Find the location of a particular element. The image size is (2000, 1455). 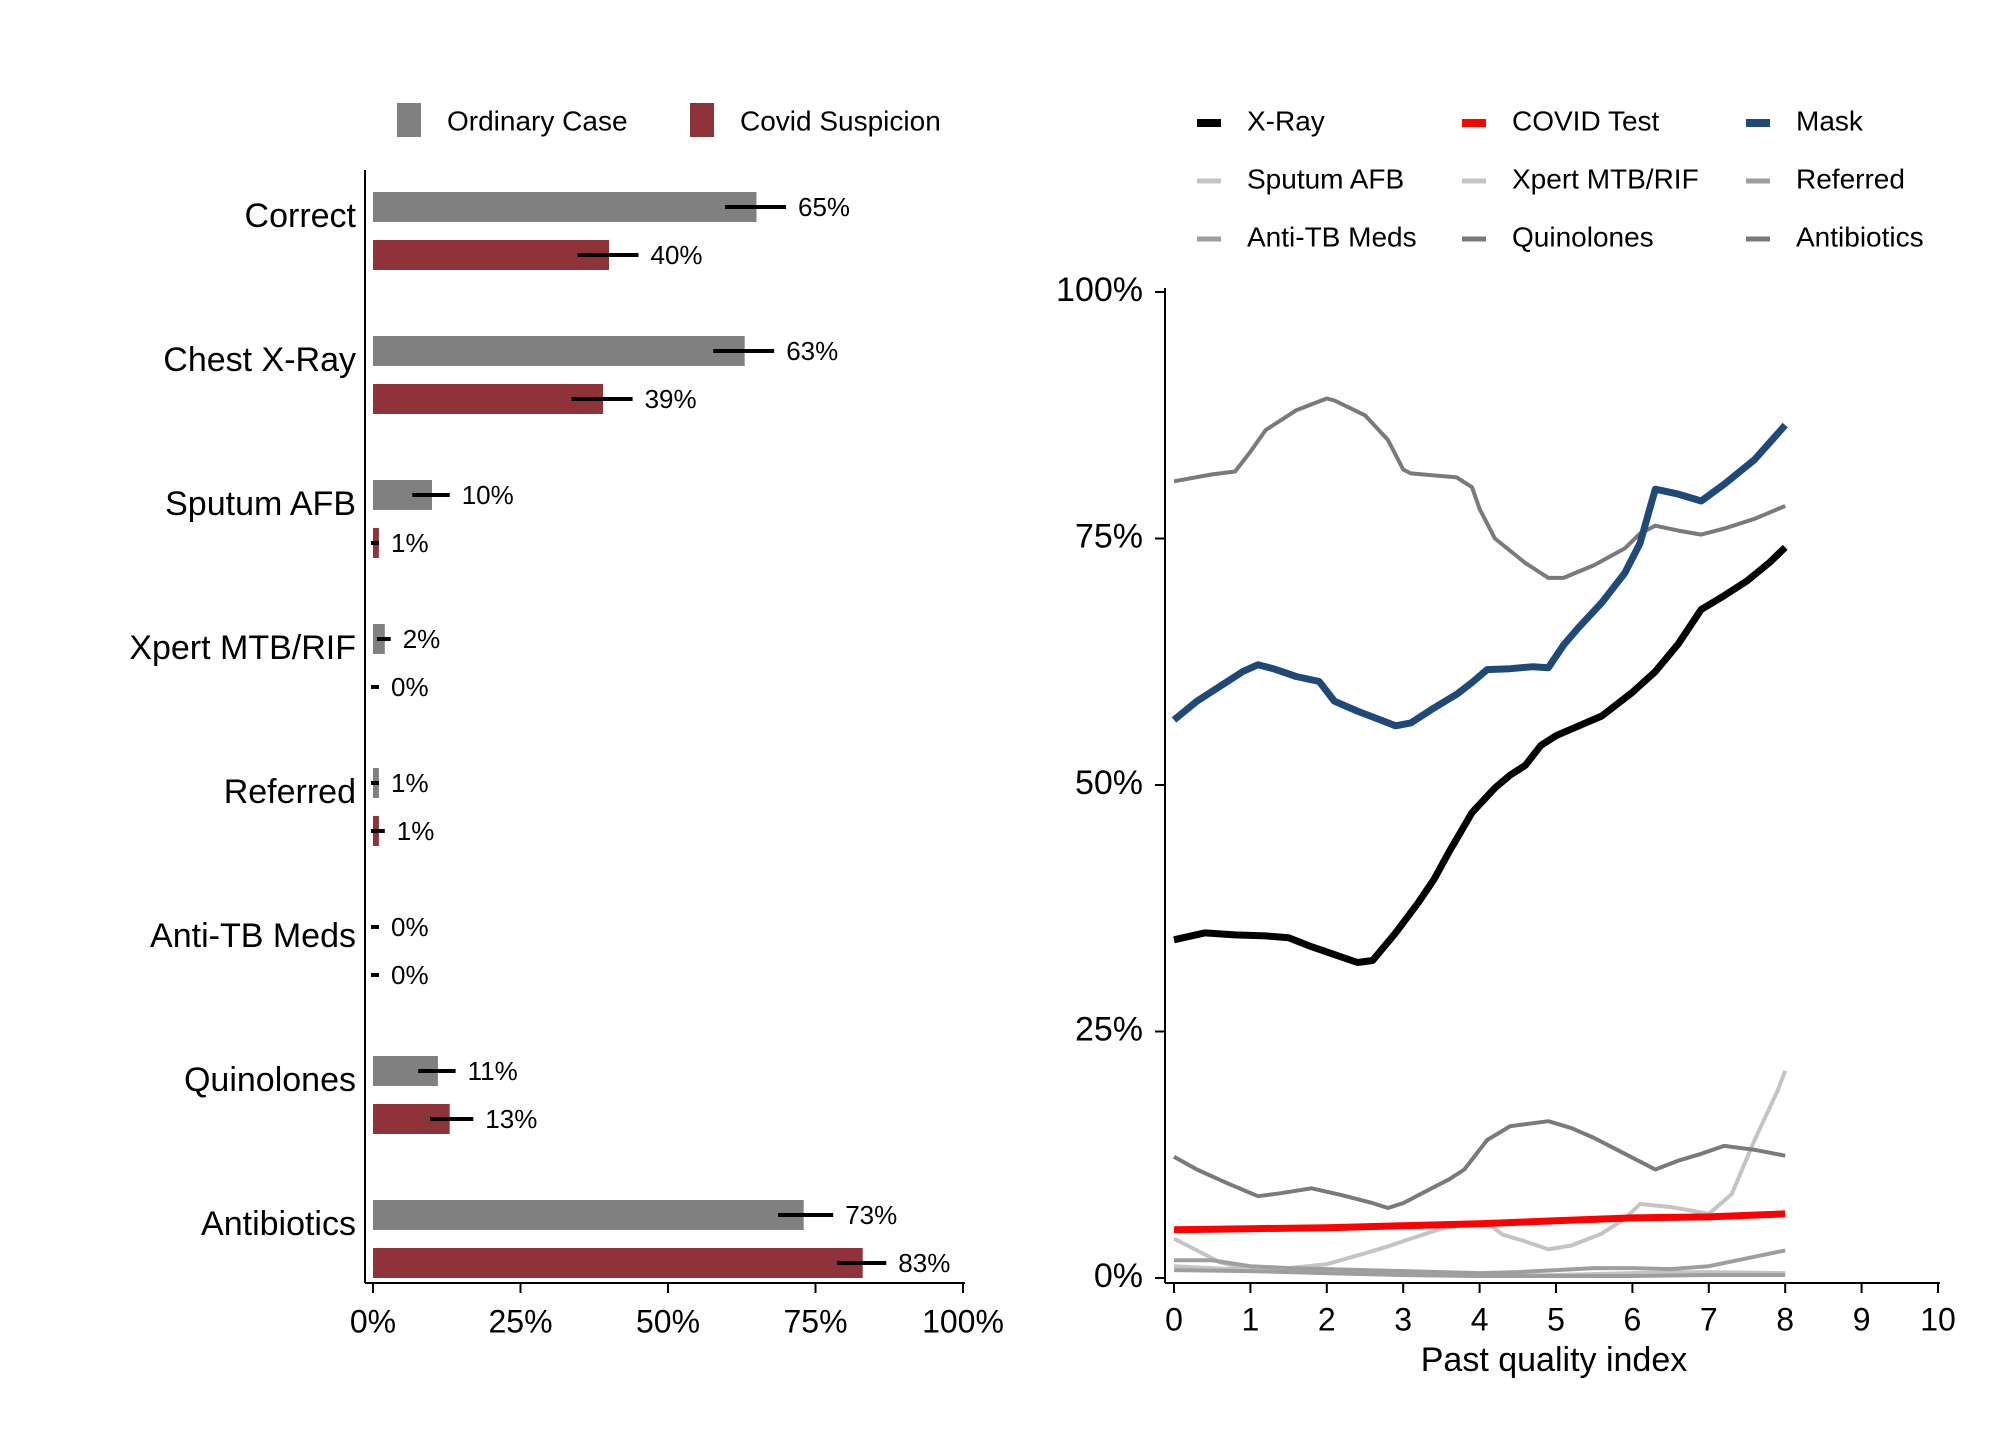

data-label-covid-suspicion-antibiotics: 83% is located at coordinates (924, 1263).